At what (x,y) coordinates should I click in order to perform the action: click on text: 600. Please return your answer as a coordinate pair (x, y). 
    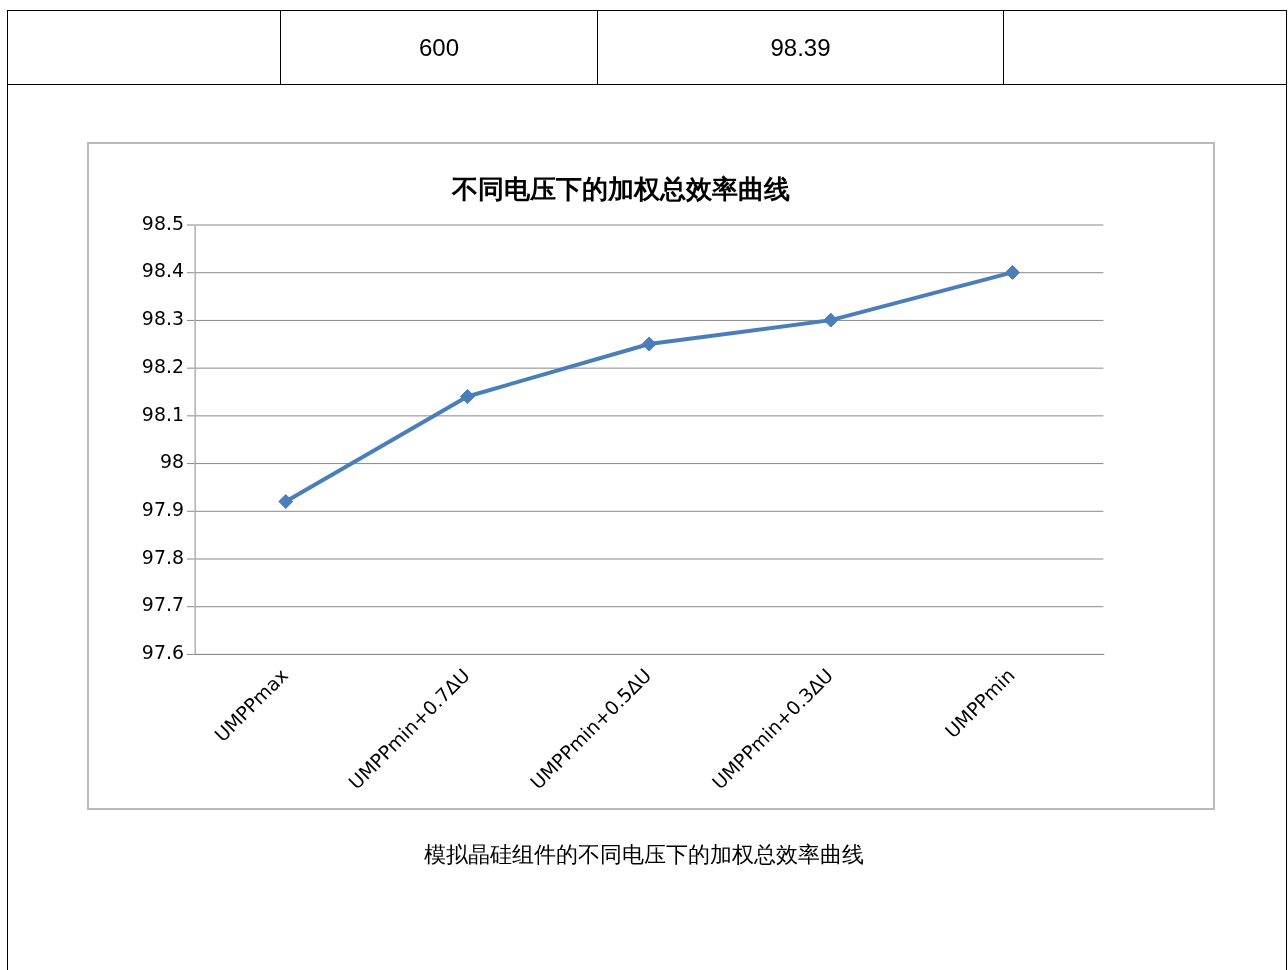
    Looking at the image, I should click on (439, 47).